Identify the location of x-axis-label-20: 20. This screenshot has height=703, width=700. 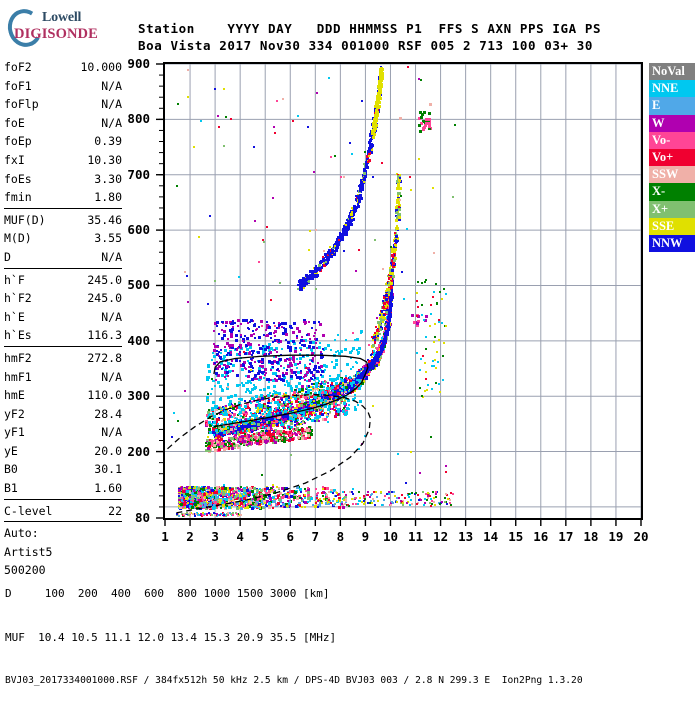
(641, 536).